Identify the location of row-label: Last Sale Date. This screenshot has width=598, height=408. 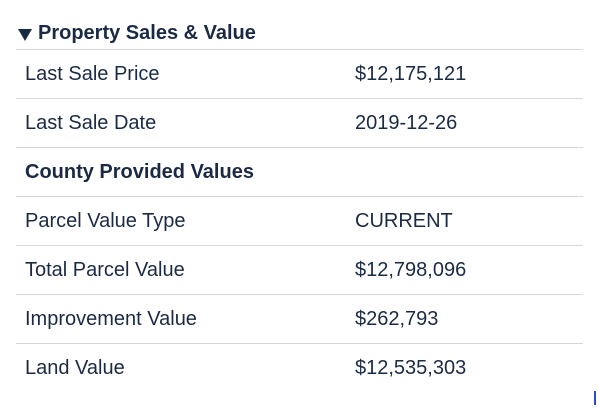
(91, 122).